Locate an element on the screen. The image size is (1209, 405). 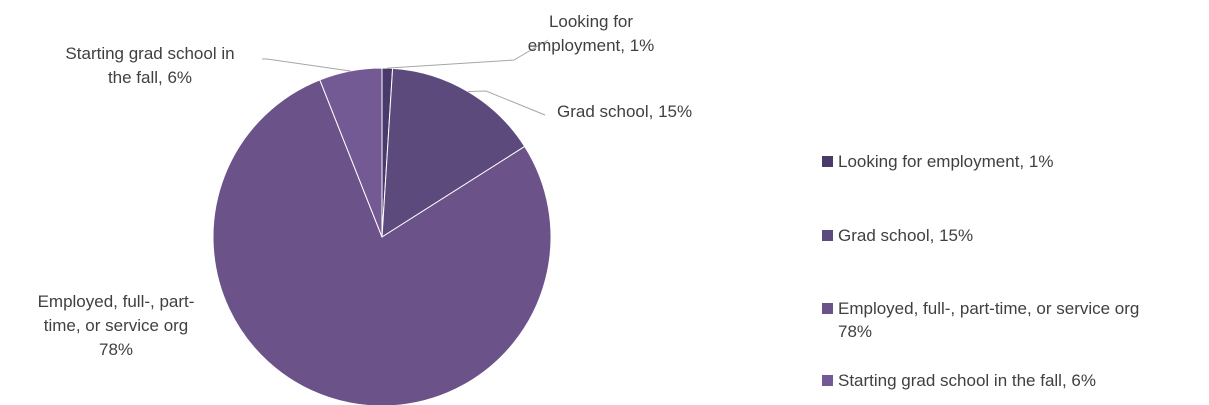
legend-item-looking-for-employment: Looking for employment, 1% is located at coordinates (937, 161).